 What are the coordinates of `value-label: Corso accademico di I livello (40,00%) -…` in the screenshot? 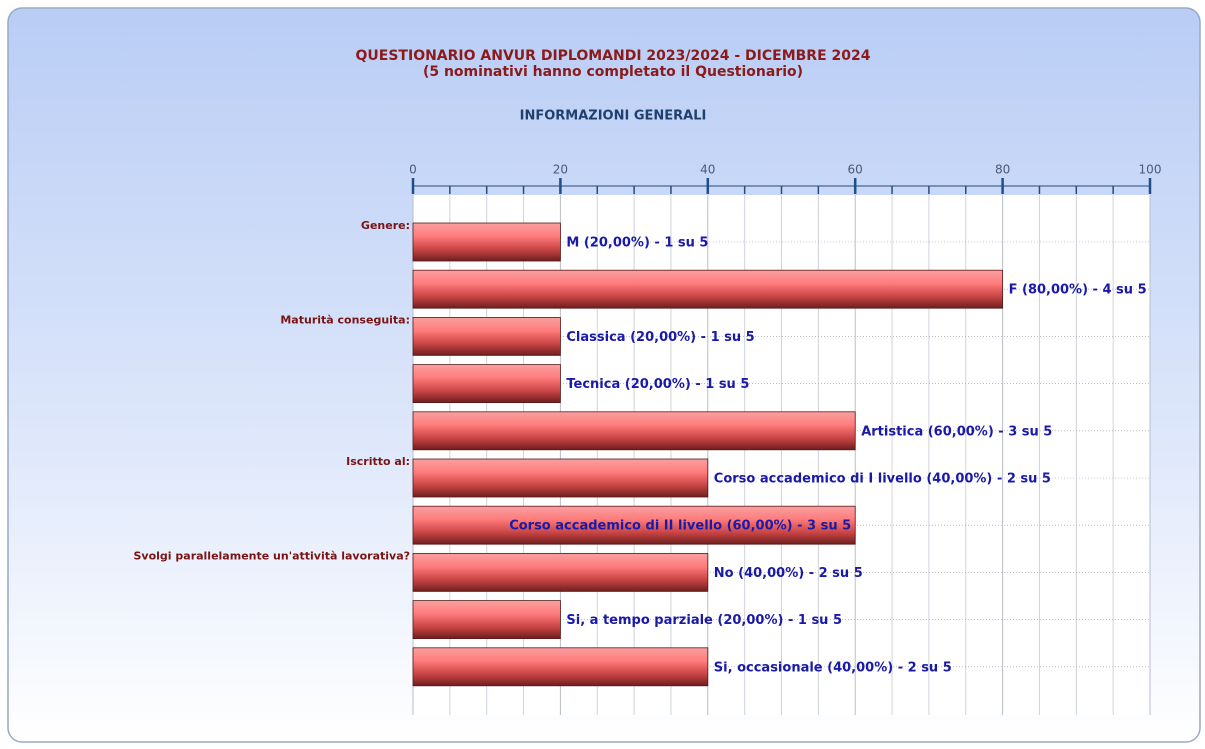 It's located at (882, 479).